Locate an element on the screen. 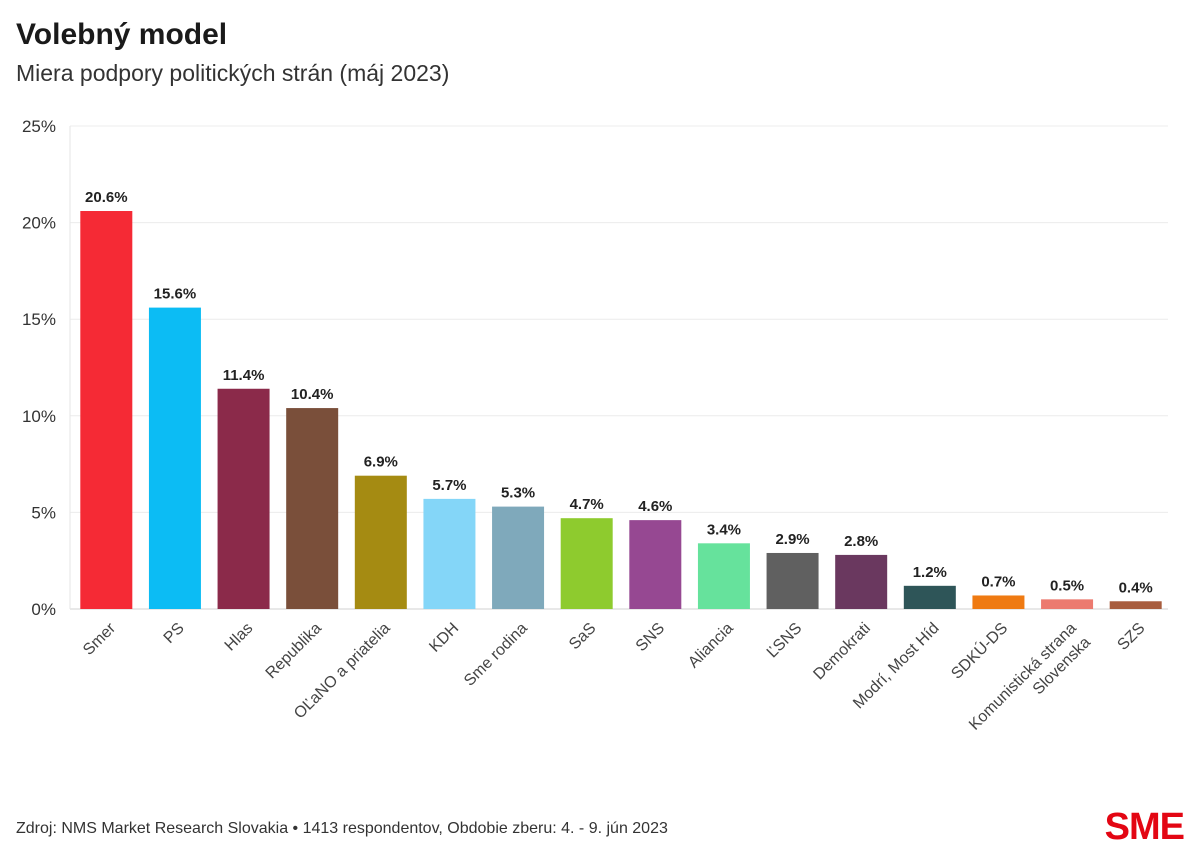  value-label: 5.3% is located at coordinates (518, 493).